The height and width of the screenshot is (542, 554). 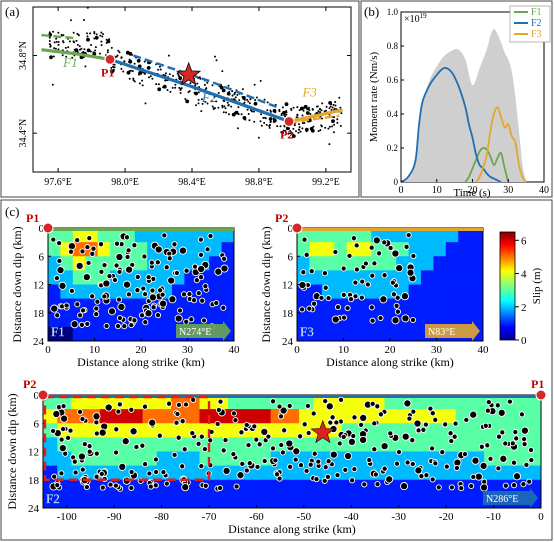 I want to click on end-point-marker-left, so click(x=43, y=395).